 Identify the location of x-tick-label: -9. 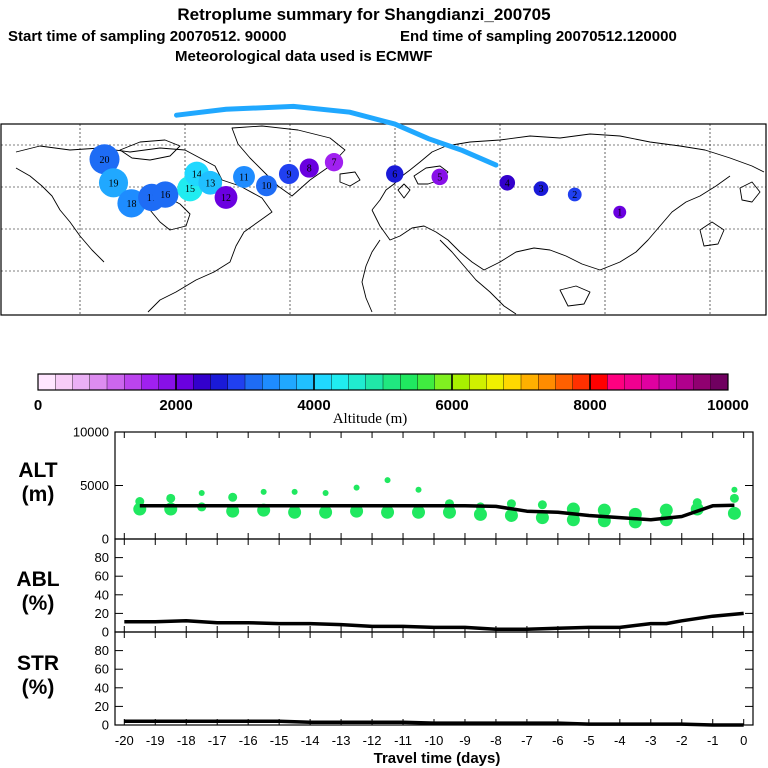
(465, 740).